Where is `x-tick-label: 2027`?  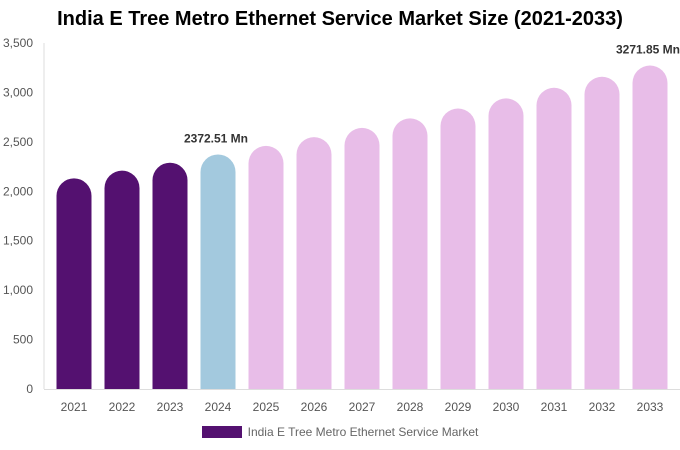 x-tick-label: 2027 is located at coordinates (362, 407).